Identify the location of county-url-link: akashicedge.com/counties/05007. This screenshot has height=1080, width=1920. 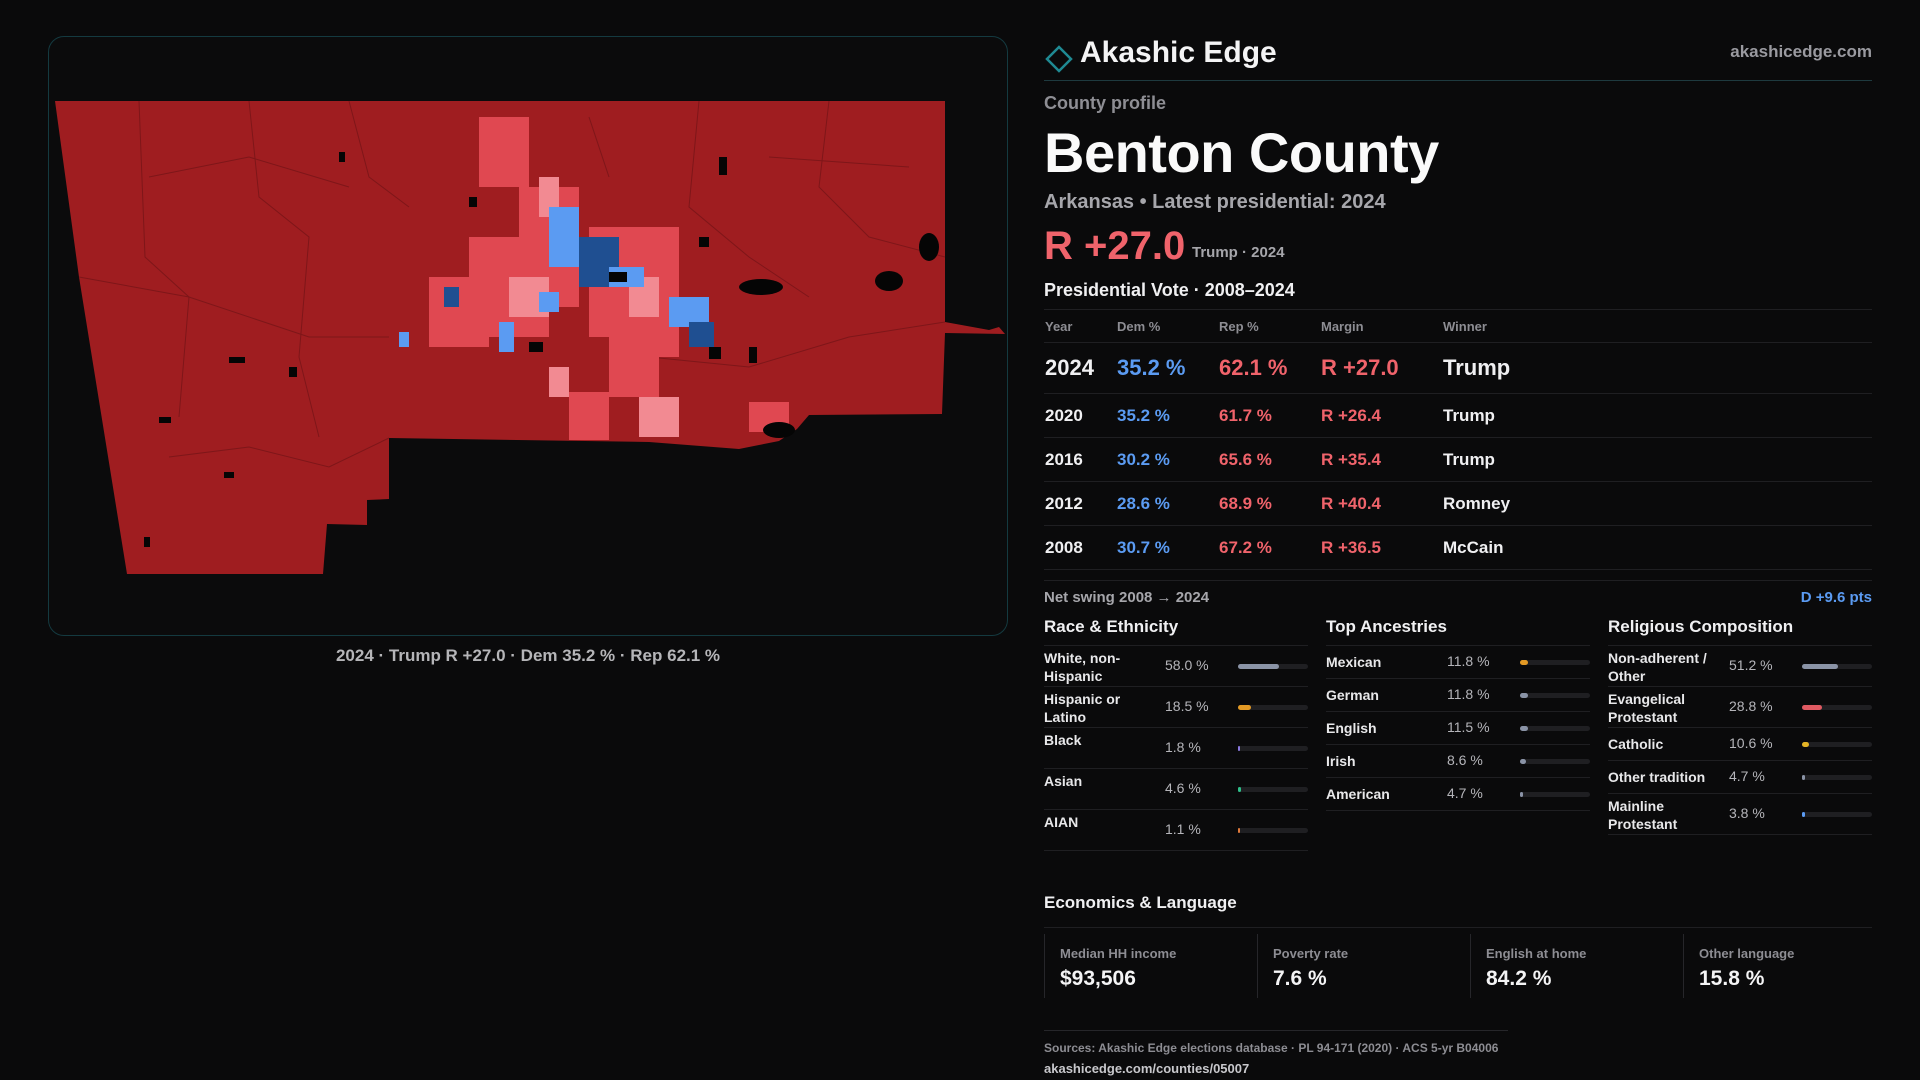
(1147, 1068).